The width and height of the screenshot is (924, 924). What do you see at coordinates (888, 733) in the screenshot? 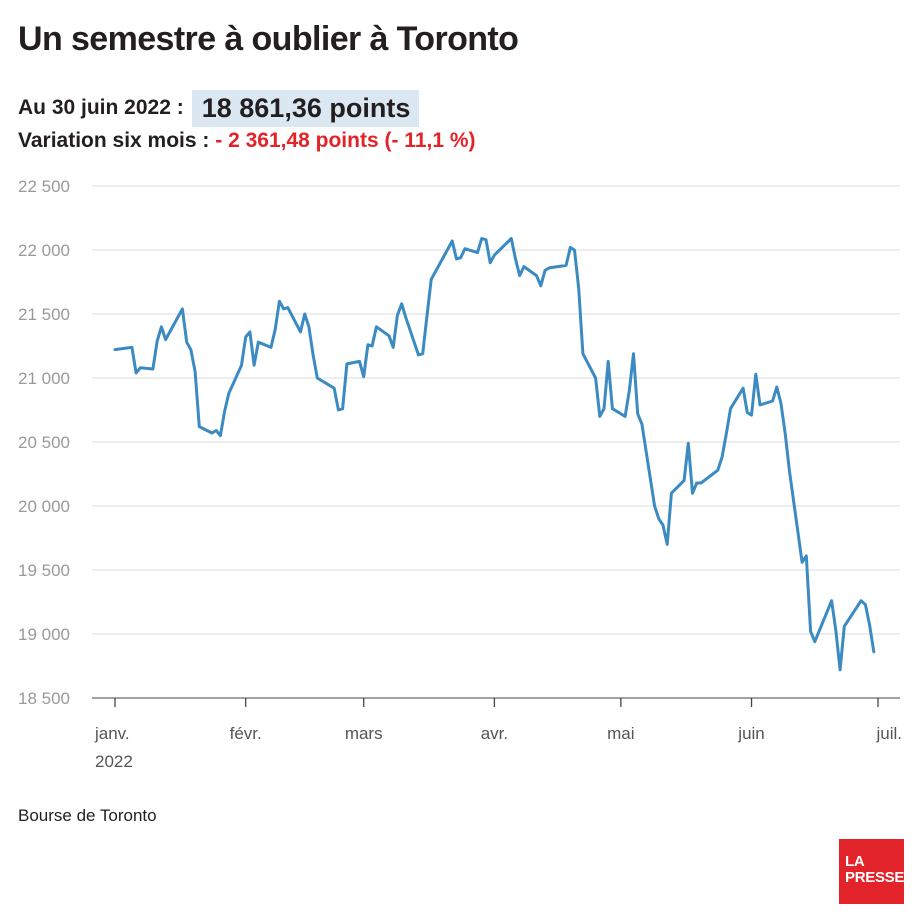
I see `x-tick-label: juil.` at bounding box center [888, 733].